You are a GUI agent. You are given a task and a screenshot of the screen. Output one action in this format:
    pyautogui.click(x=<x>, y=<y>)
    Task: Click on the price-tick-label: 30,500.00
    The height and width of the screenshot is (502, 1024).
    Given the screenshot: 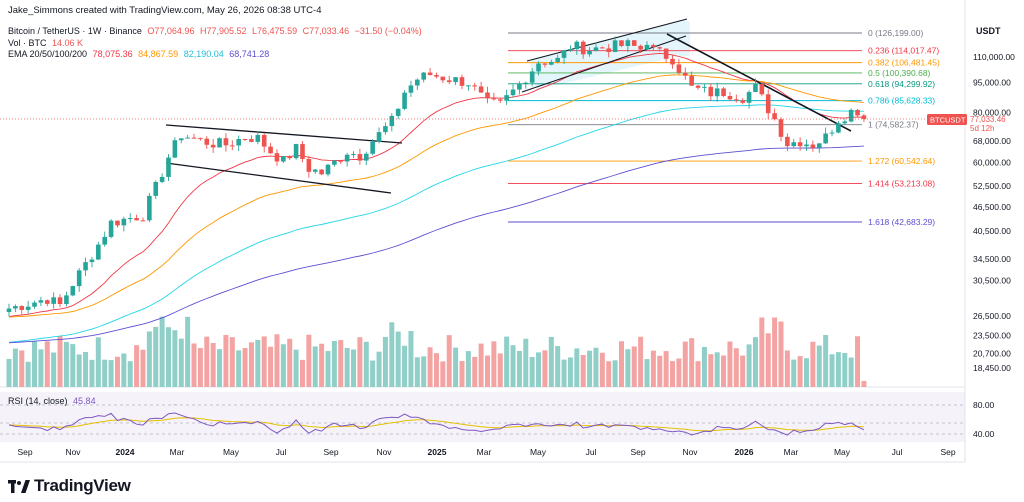 What is the action you would take?
    pyautogui.click(x=992, y=281)
    